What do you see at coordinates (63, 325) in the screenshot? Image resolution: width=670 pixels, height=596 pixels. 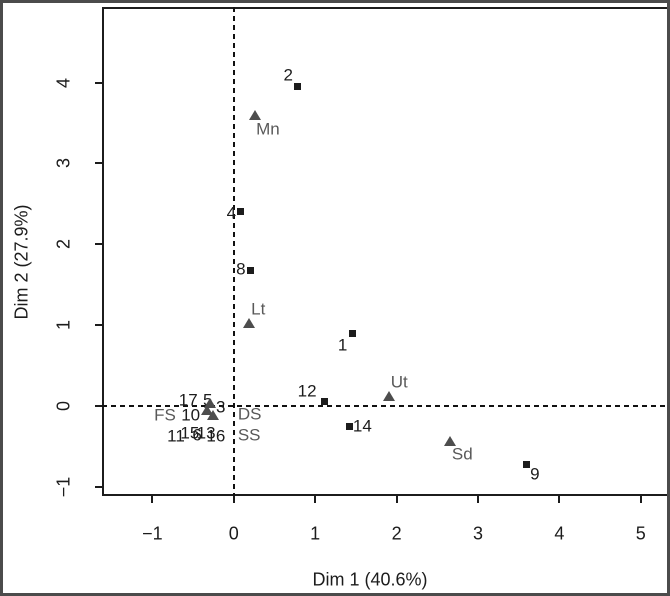 I see `y-axis-tick-label: 1` at bounding box center [63, 325].